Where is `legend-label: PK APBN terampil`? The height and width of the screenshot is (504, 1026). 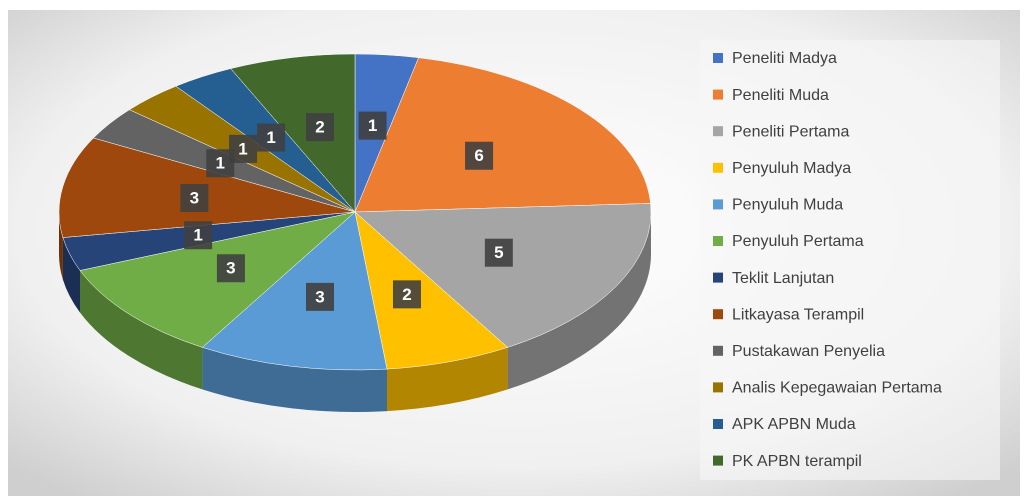
legend-label: PK APBN terampil is located at coordinates (797, 461).